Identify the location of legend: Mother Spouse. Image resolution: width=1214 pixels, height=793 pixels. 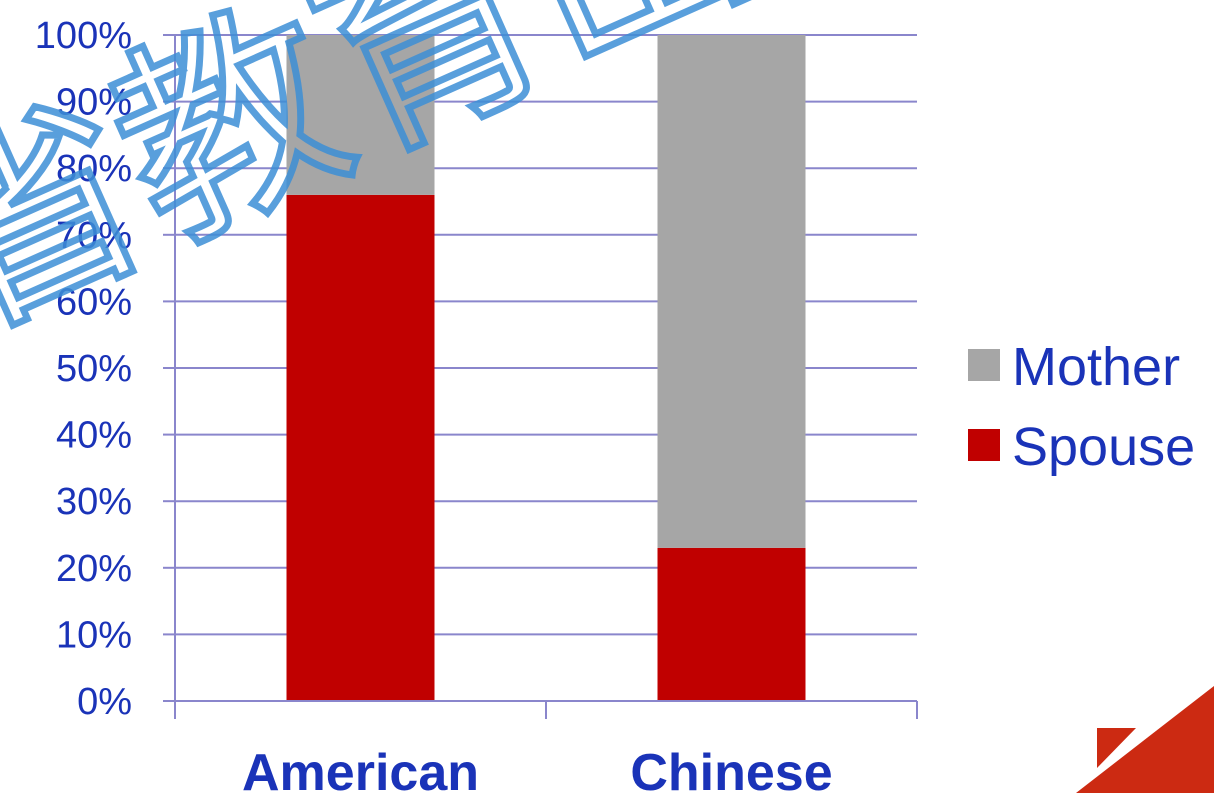
(1081, 407).